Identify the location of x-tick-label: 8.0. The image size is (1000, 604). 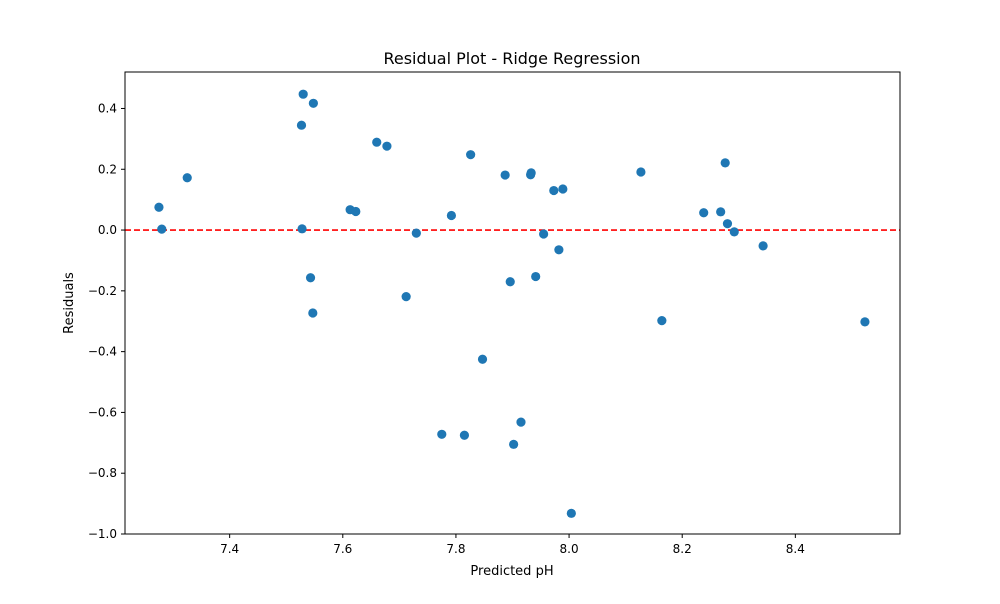
(569, 549).